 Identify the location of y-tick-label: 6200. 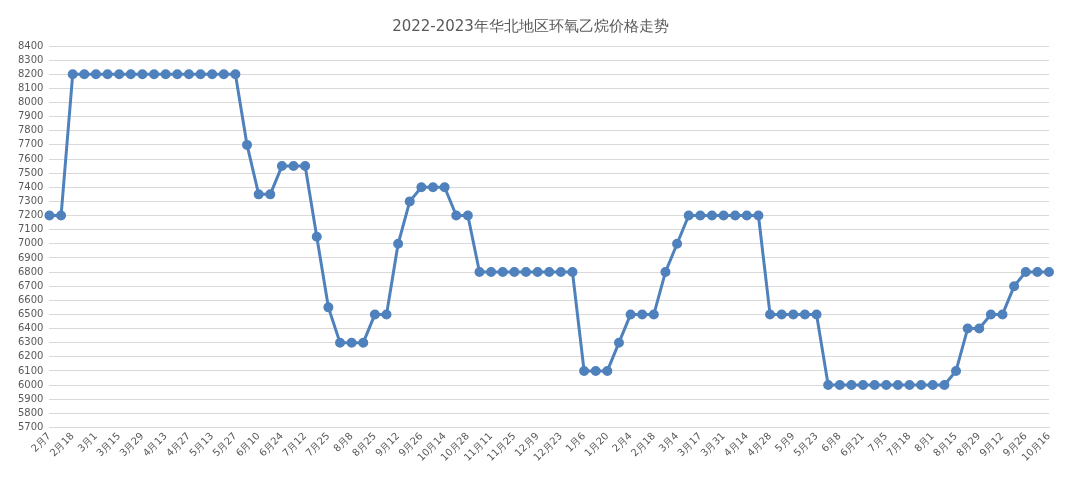
(31, 356).